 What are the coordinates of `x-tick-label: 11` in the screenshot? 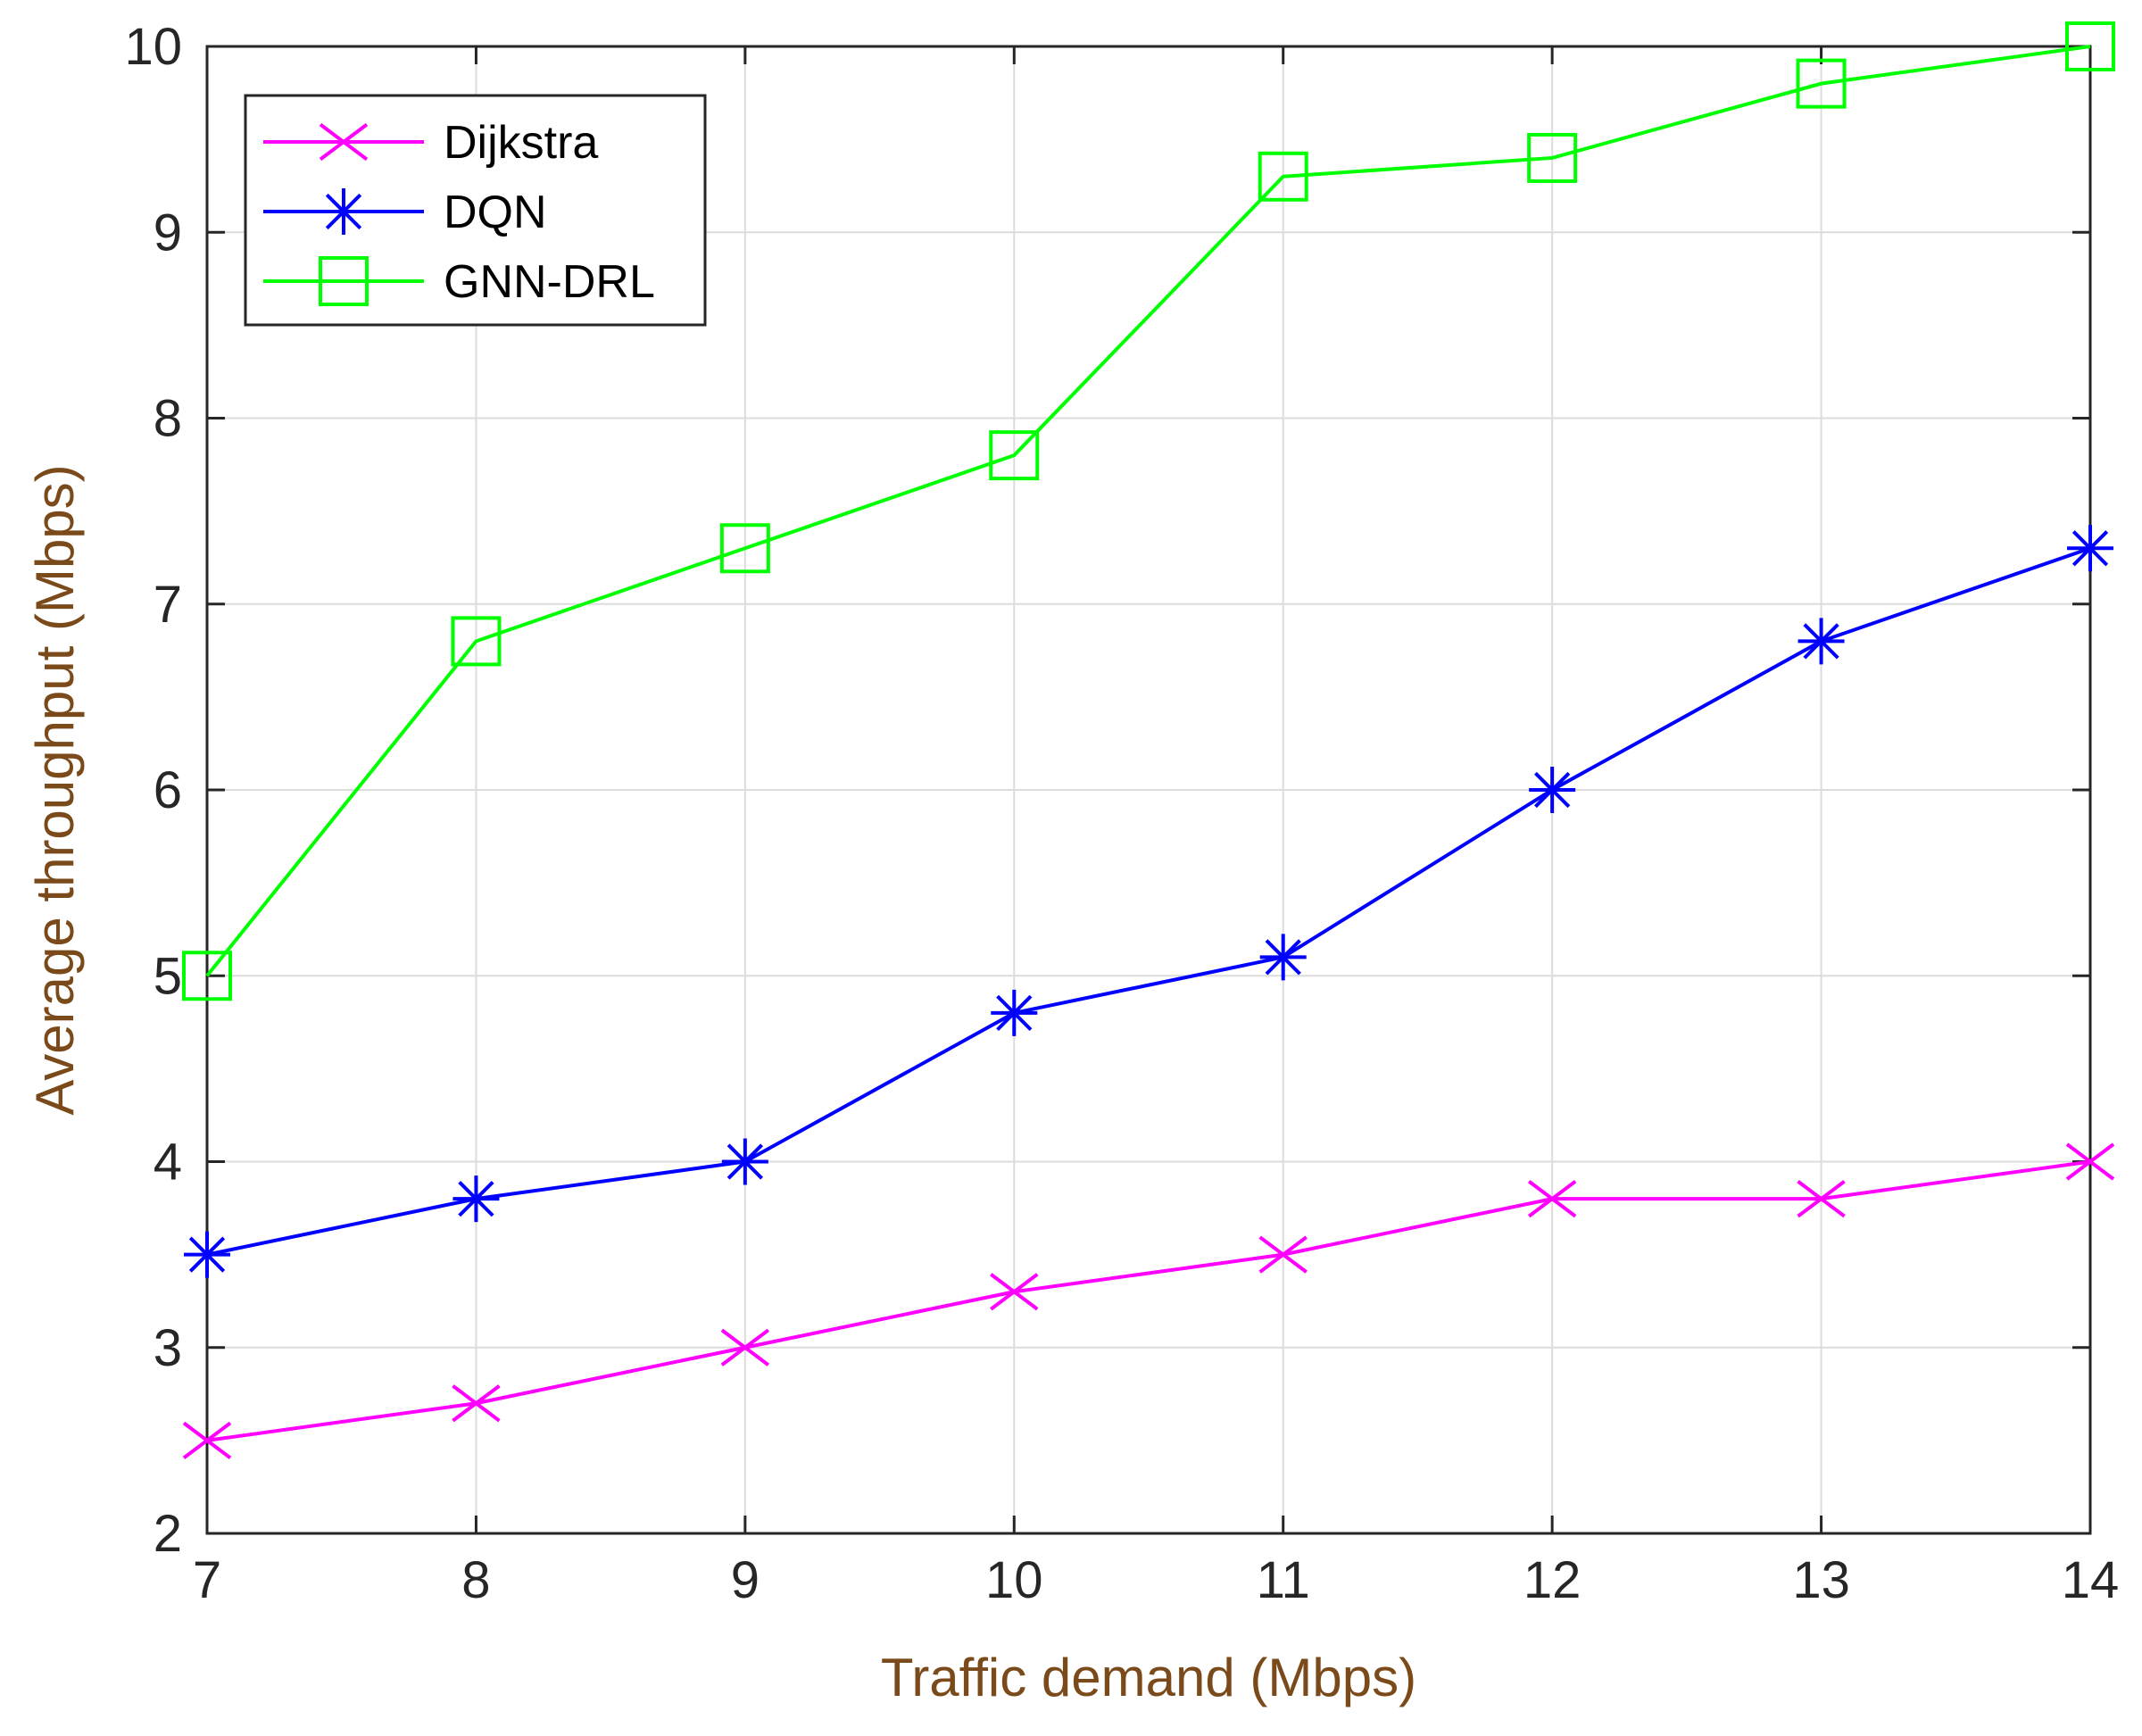 It's located at (1283, 1580).